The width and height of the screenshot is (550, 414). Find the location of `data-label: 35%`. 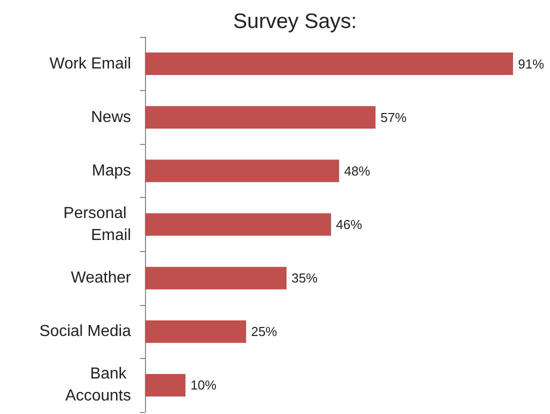

data-label: 35% is located at coordinates (305, 278).